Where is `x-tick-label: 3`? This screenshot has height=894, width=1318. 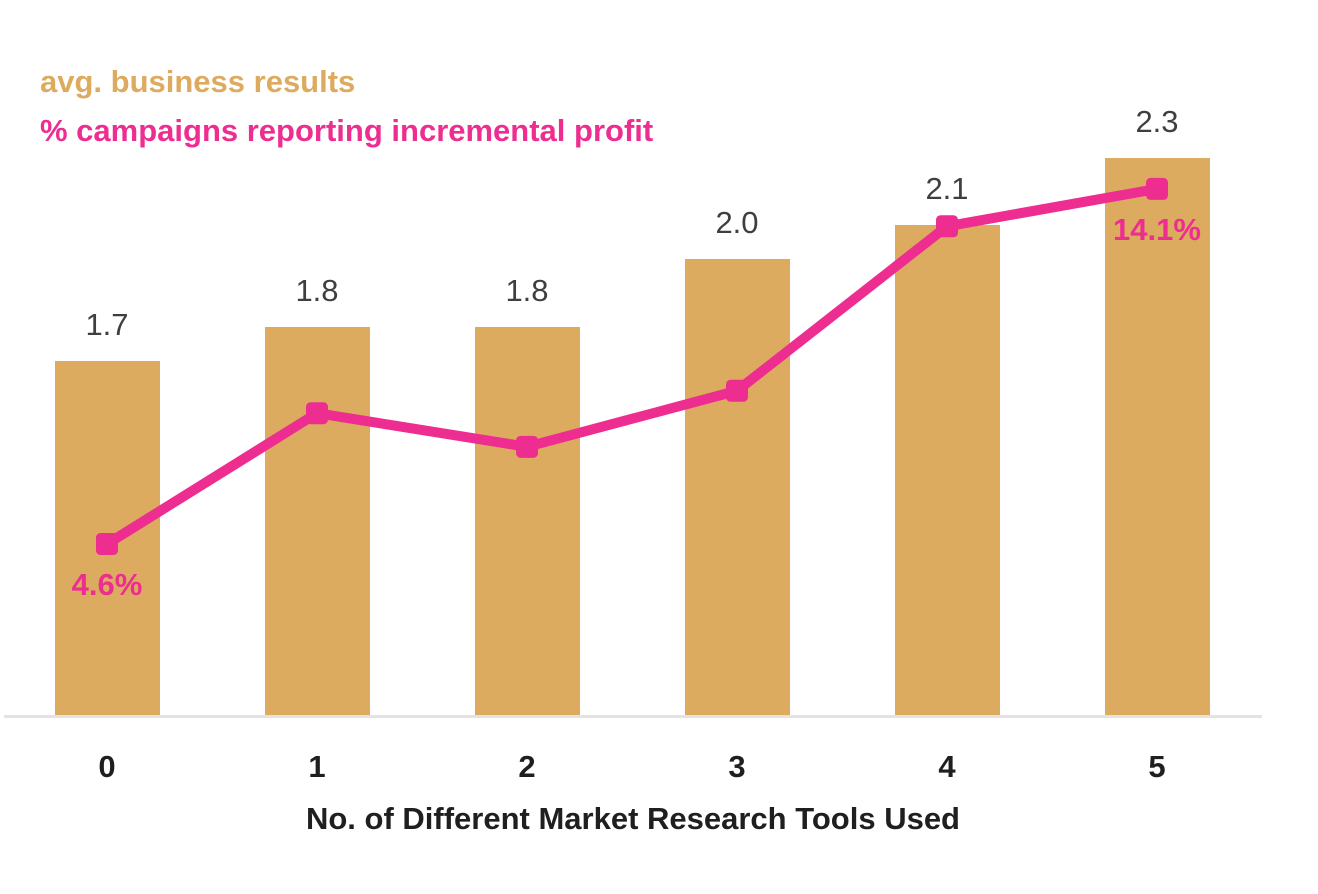
x-tick-label: 3 is located at coordinates (737, 766).